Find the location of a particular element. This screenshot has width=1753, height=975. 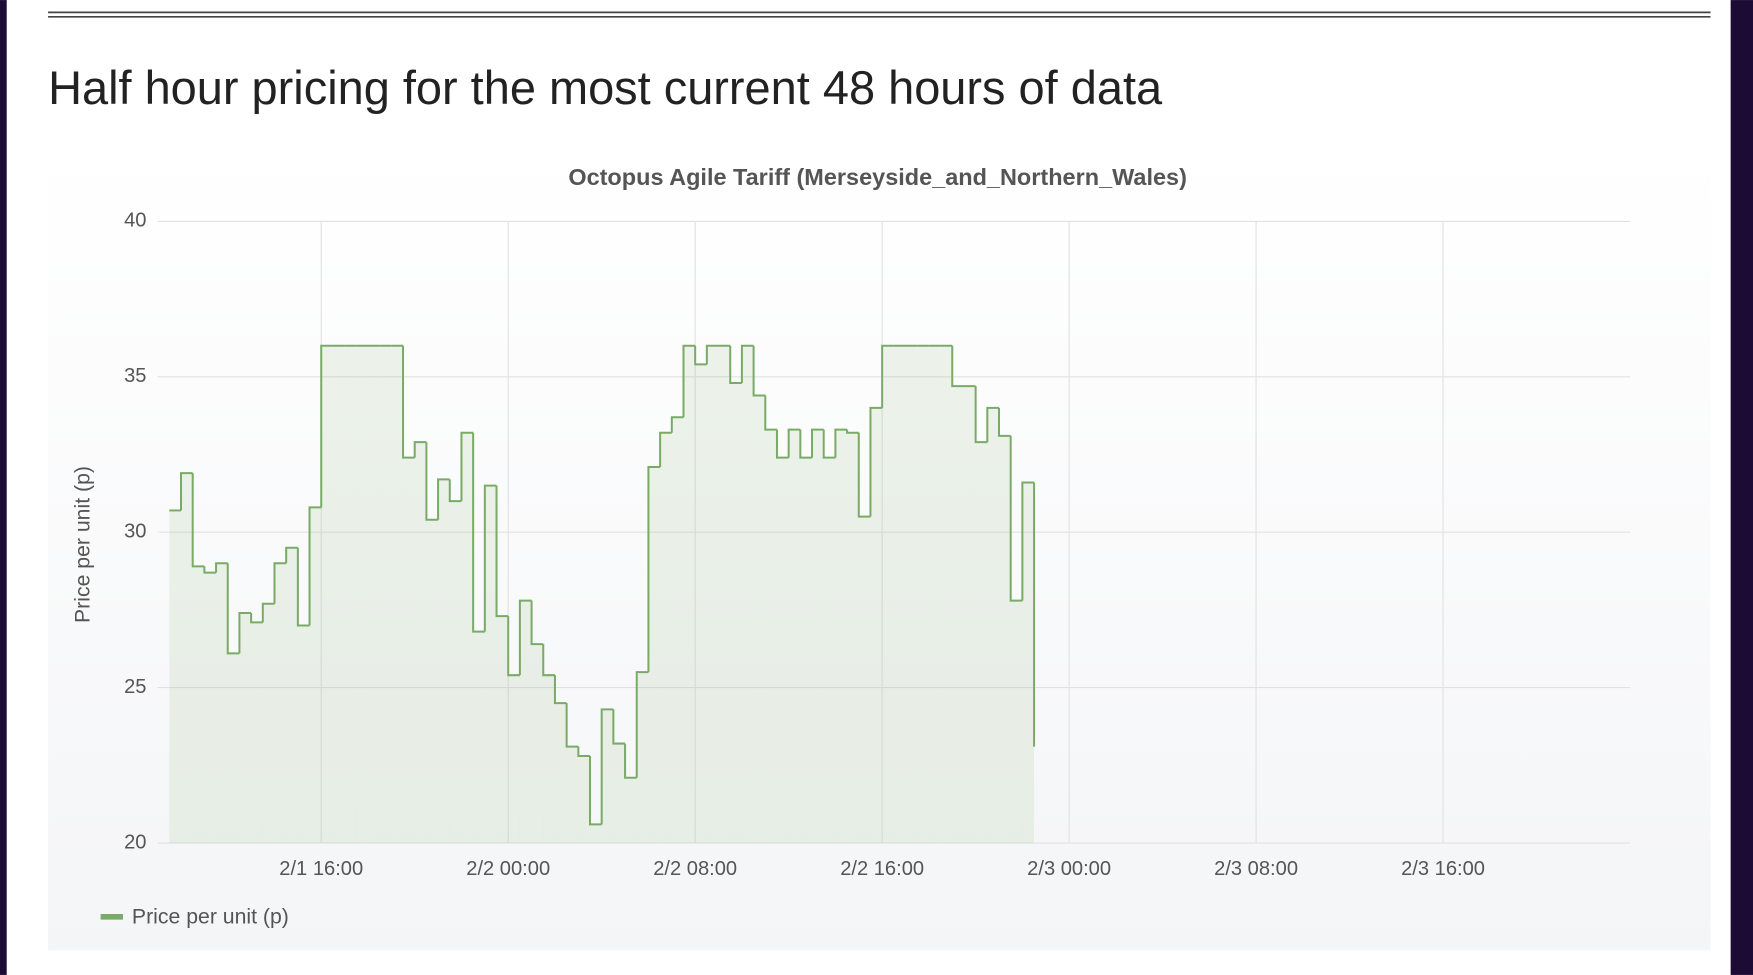

y-tick-label: 30 is located at coordinates (135, 532).